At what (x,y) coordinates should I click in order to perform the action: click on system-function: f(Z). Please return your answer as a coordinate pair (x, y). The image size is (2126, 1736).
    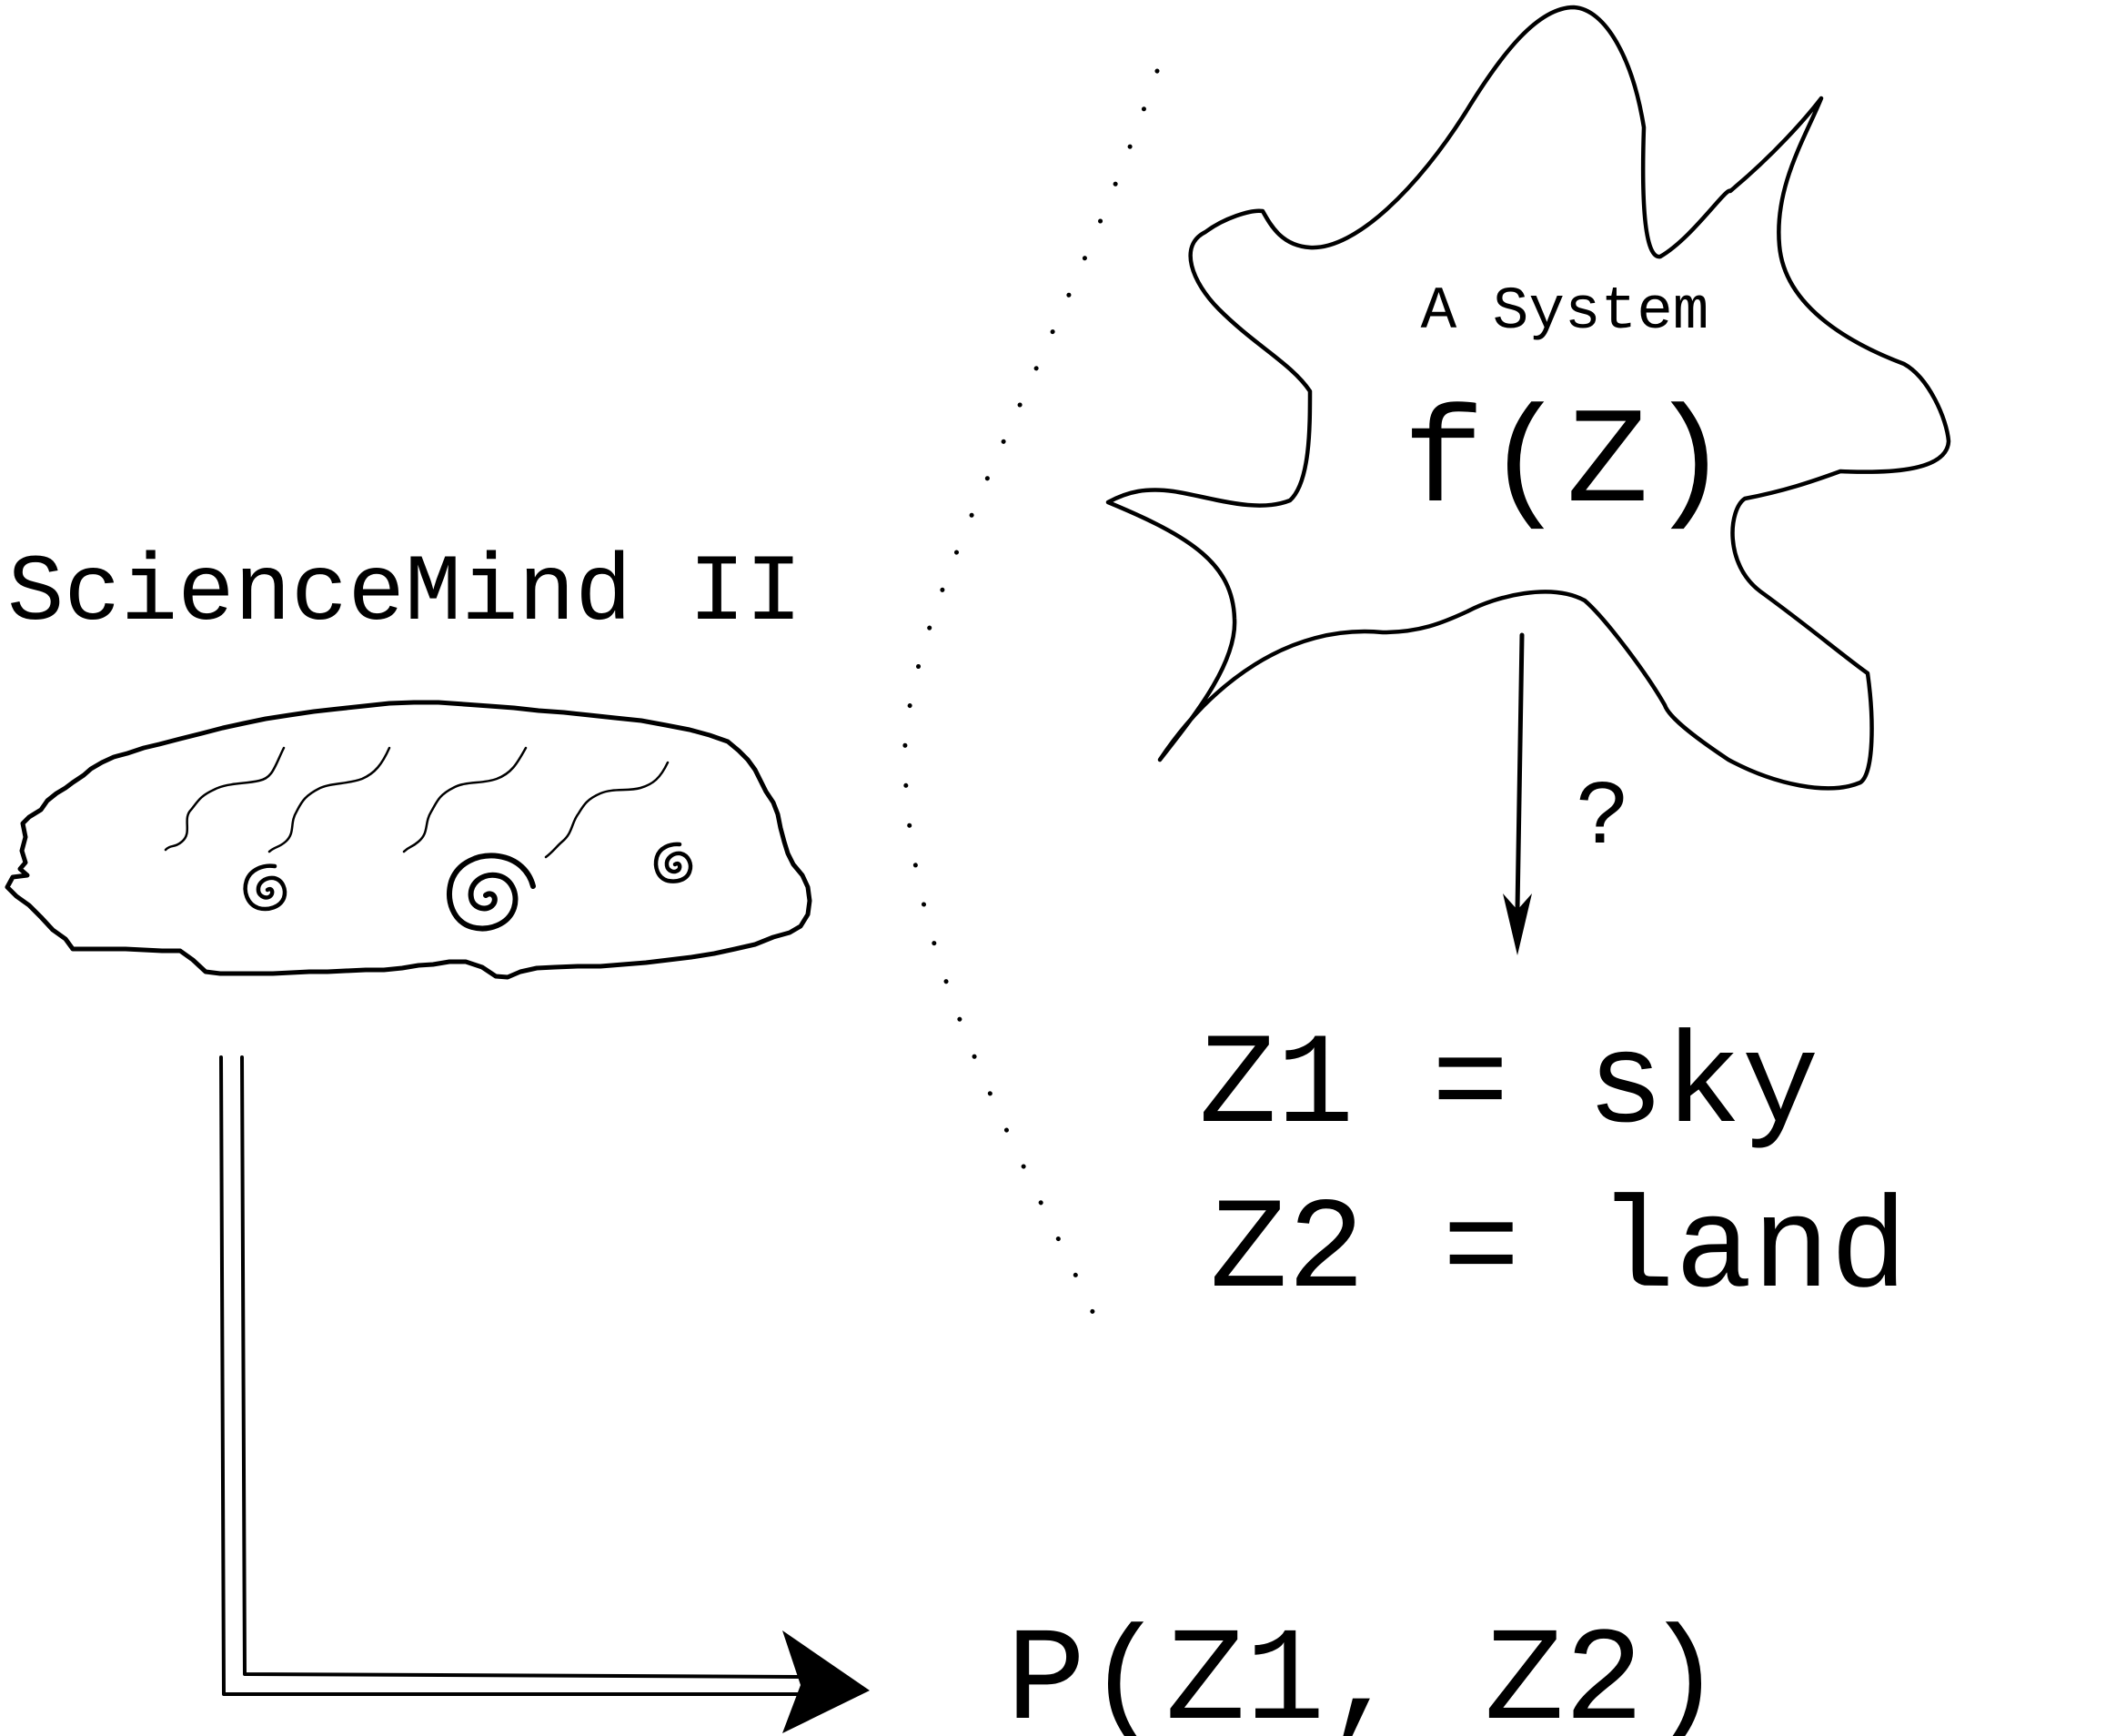
    Looking at the image, I should click on (1567, 465).